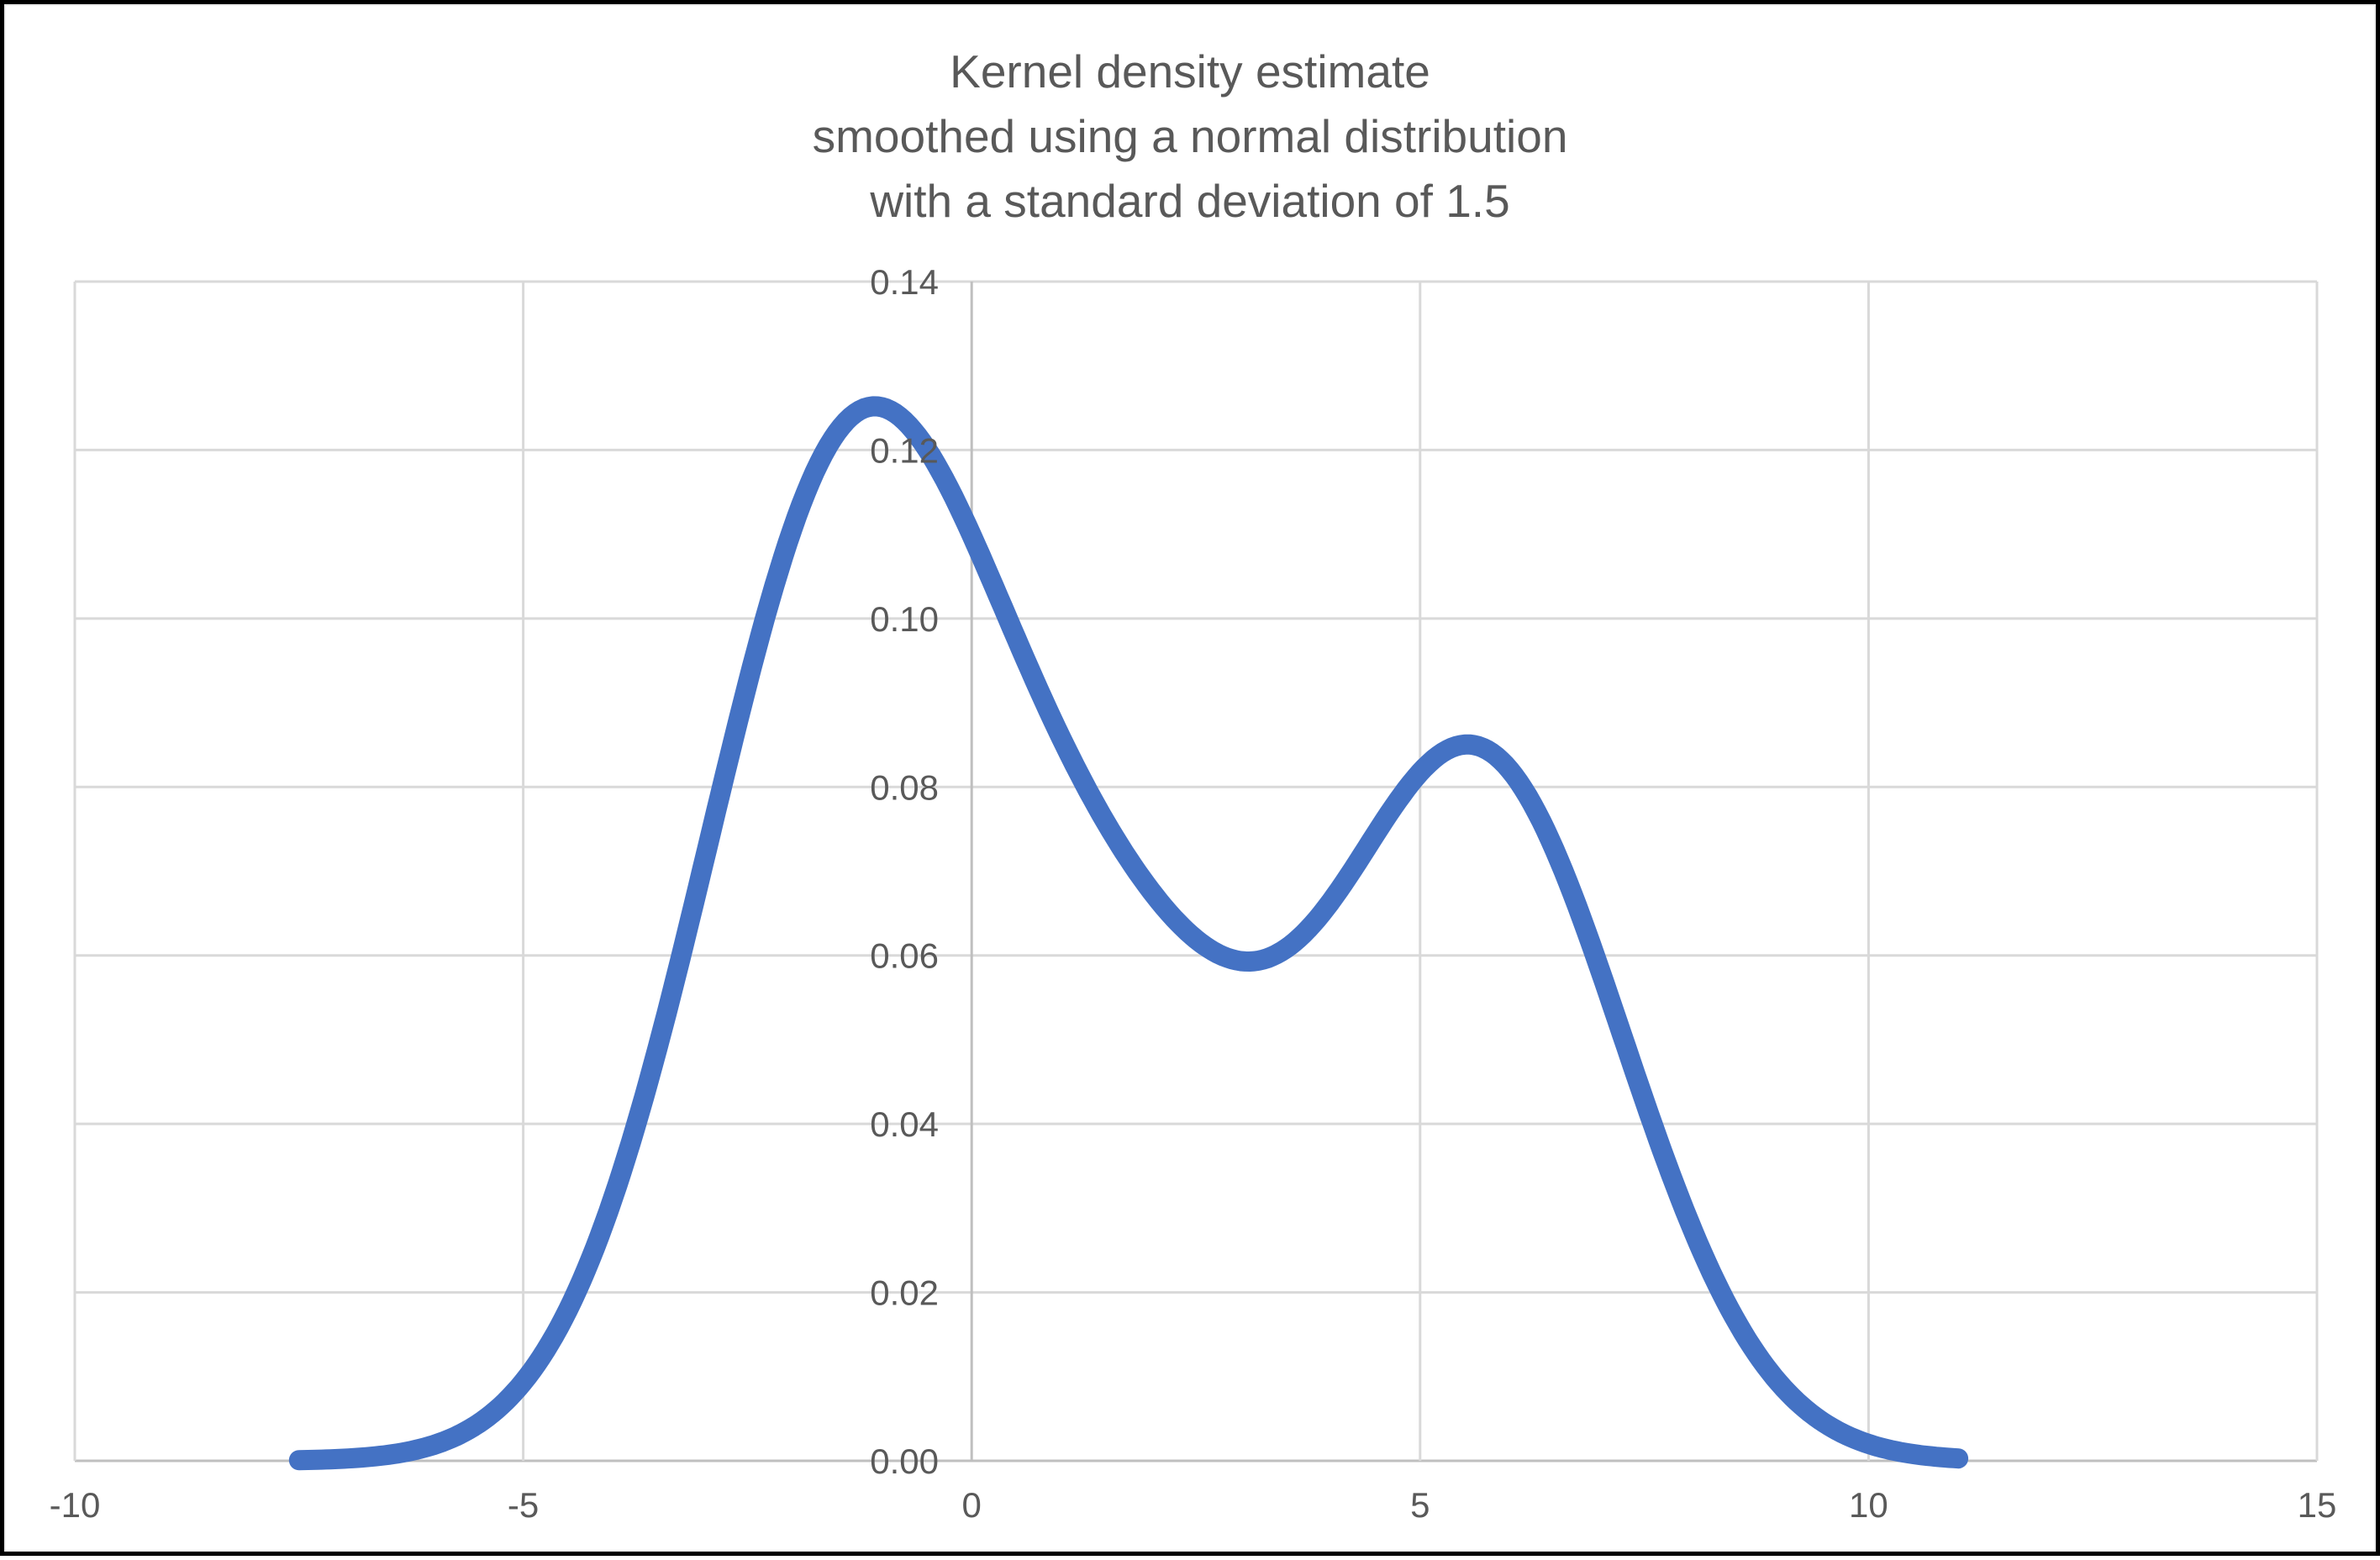  Describe the element at coordinates (524, 1505) in the screenshot. I see `x-tick-label: -5` at that location.